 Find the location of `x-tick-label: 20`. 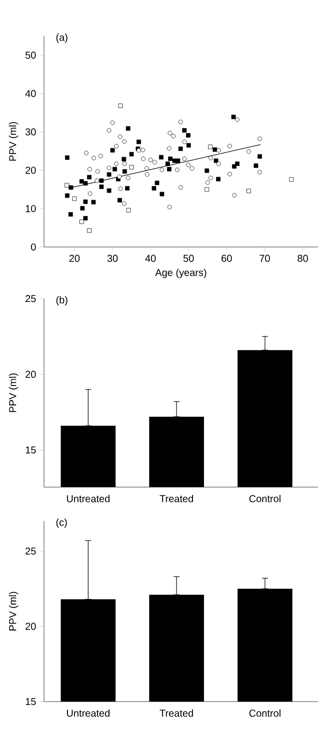

x-tick-label: 20 is located at coordinates (74, 258).